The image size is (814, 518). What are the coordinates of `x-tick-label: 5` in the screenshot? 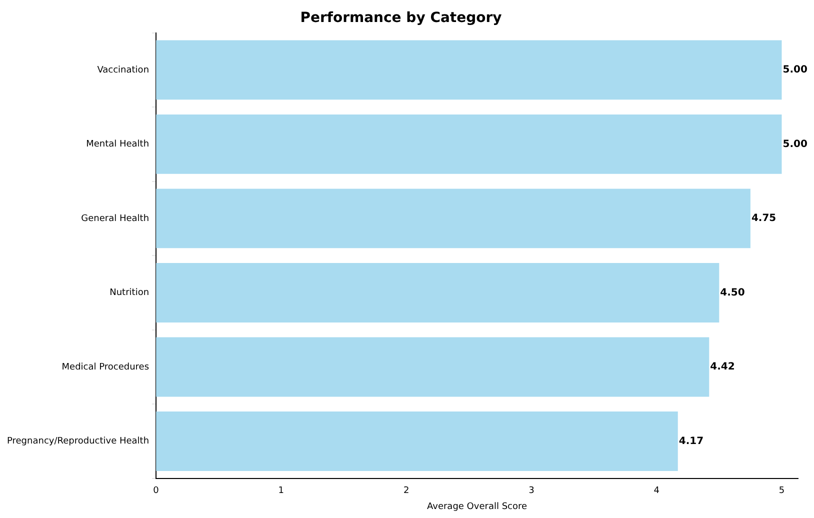 It's located at (781, 491).